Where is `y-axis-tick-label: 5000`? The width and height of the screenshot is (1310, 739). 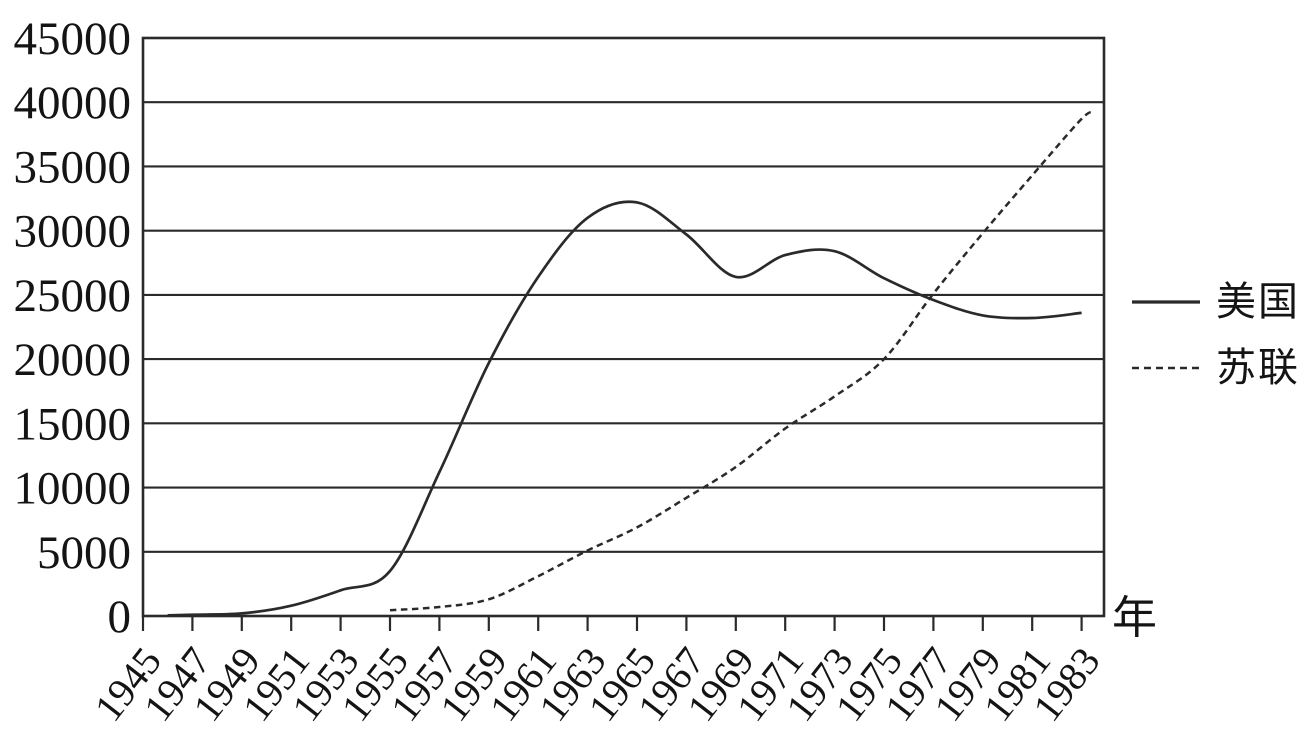 y-axis-tick-label: 5000 is located at coordinates (84, 553).